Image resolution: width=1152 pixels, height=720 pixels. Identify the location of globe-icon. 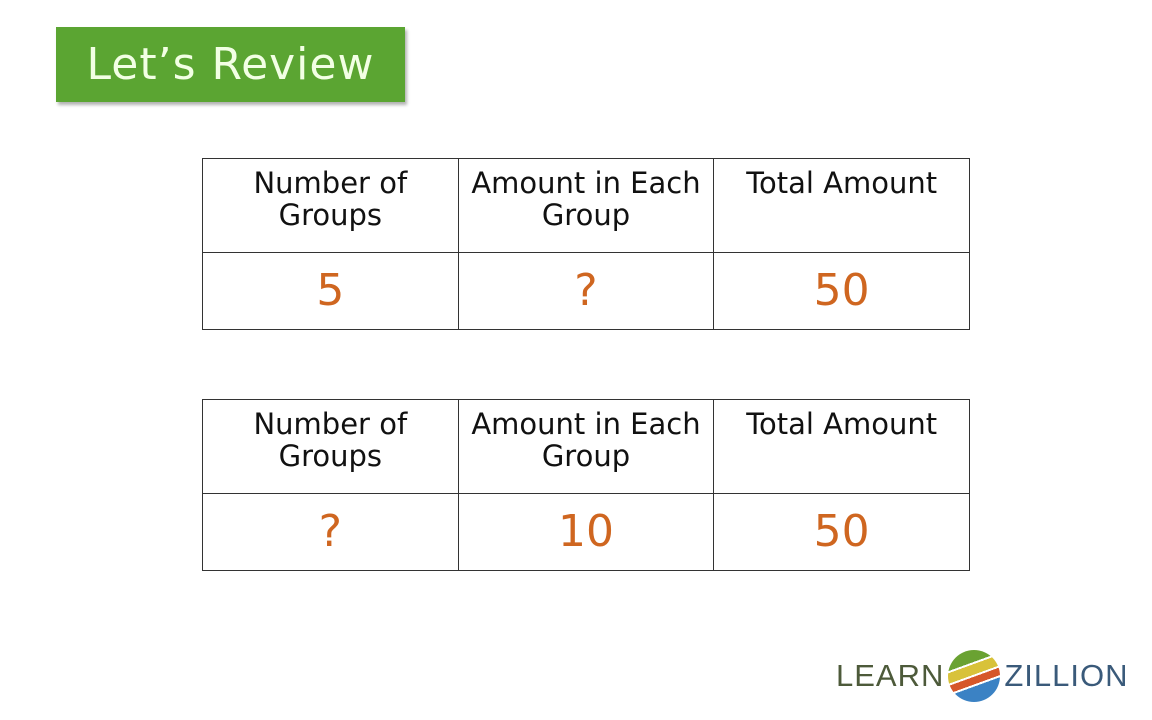
(974, 676).